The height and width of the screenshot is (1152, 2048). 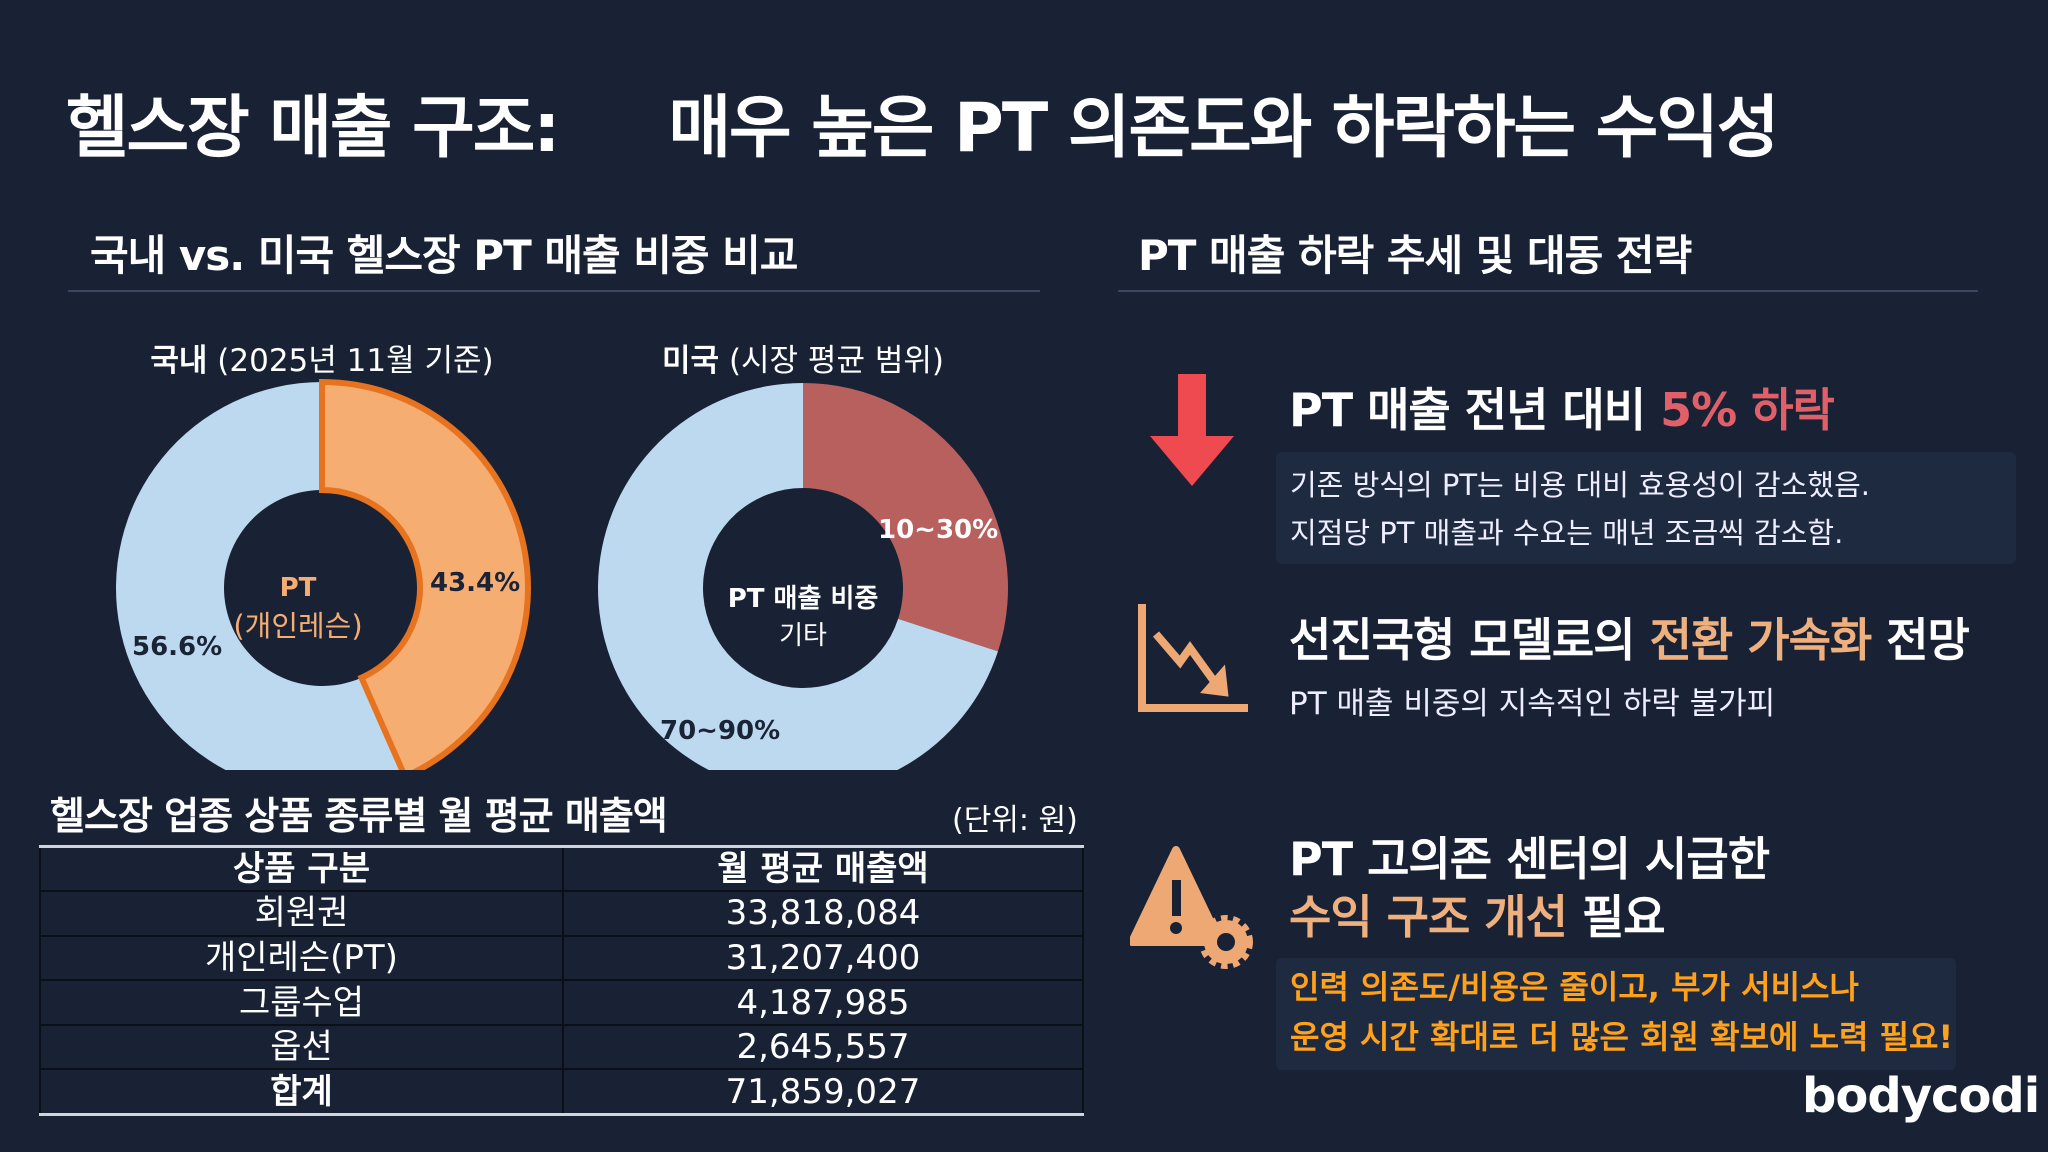 I want to click on us-donut, so click(x=803, y=576).